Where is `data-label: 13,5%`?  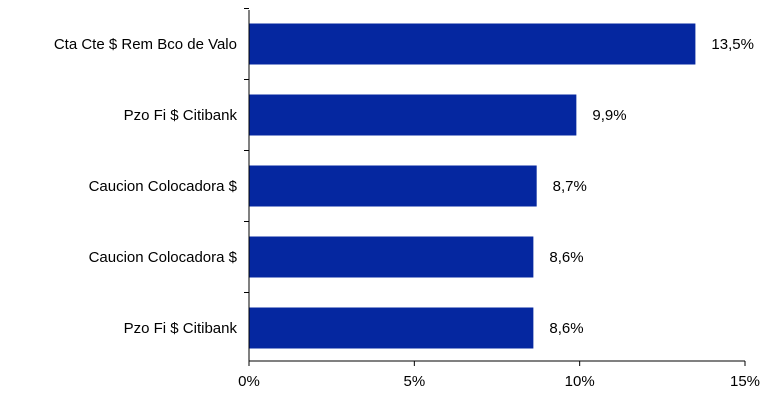 data-label: 13,5% is located at coordinates (732, 44).